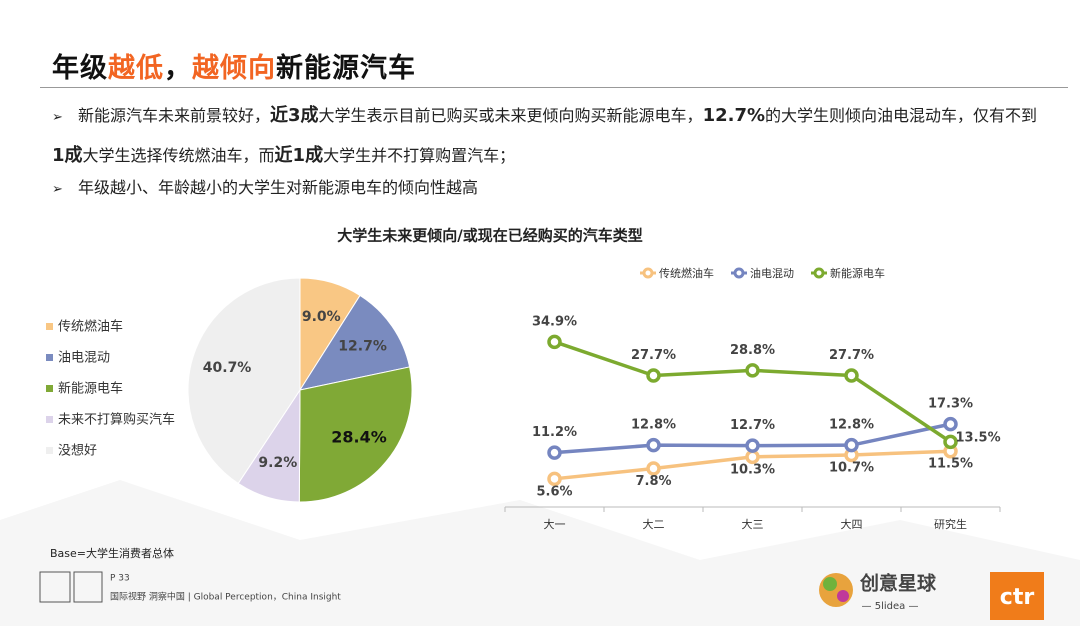 This screenshot has height=626, width=1080. Describe the element at coordinates (346, 68) in the screenshot. I see `text-run: 新能源汽车` at that location.